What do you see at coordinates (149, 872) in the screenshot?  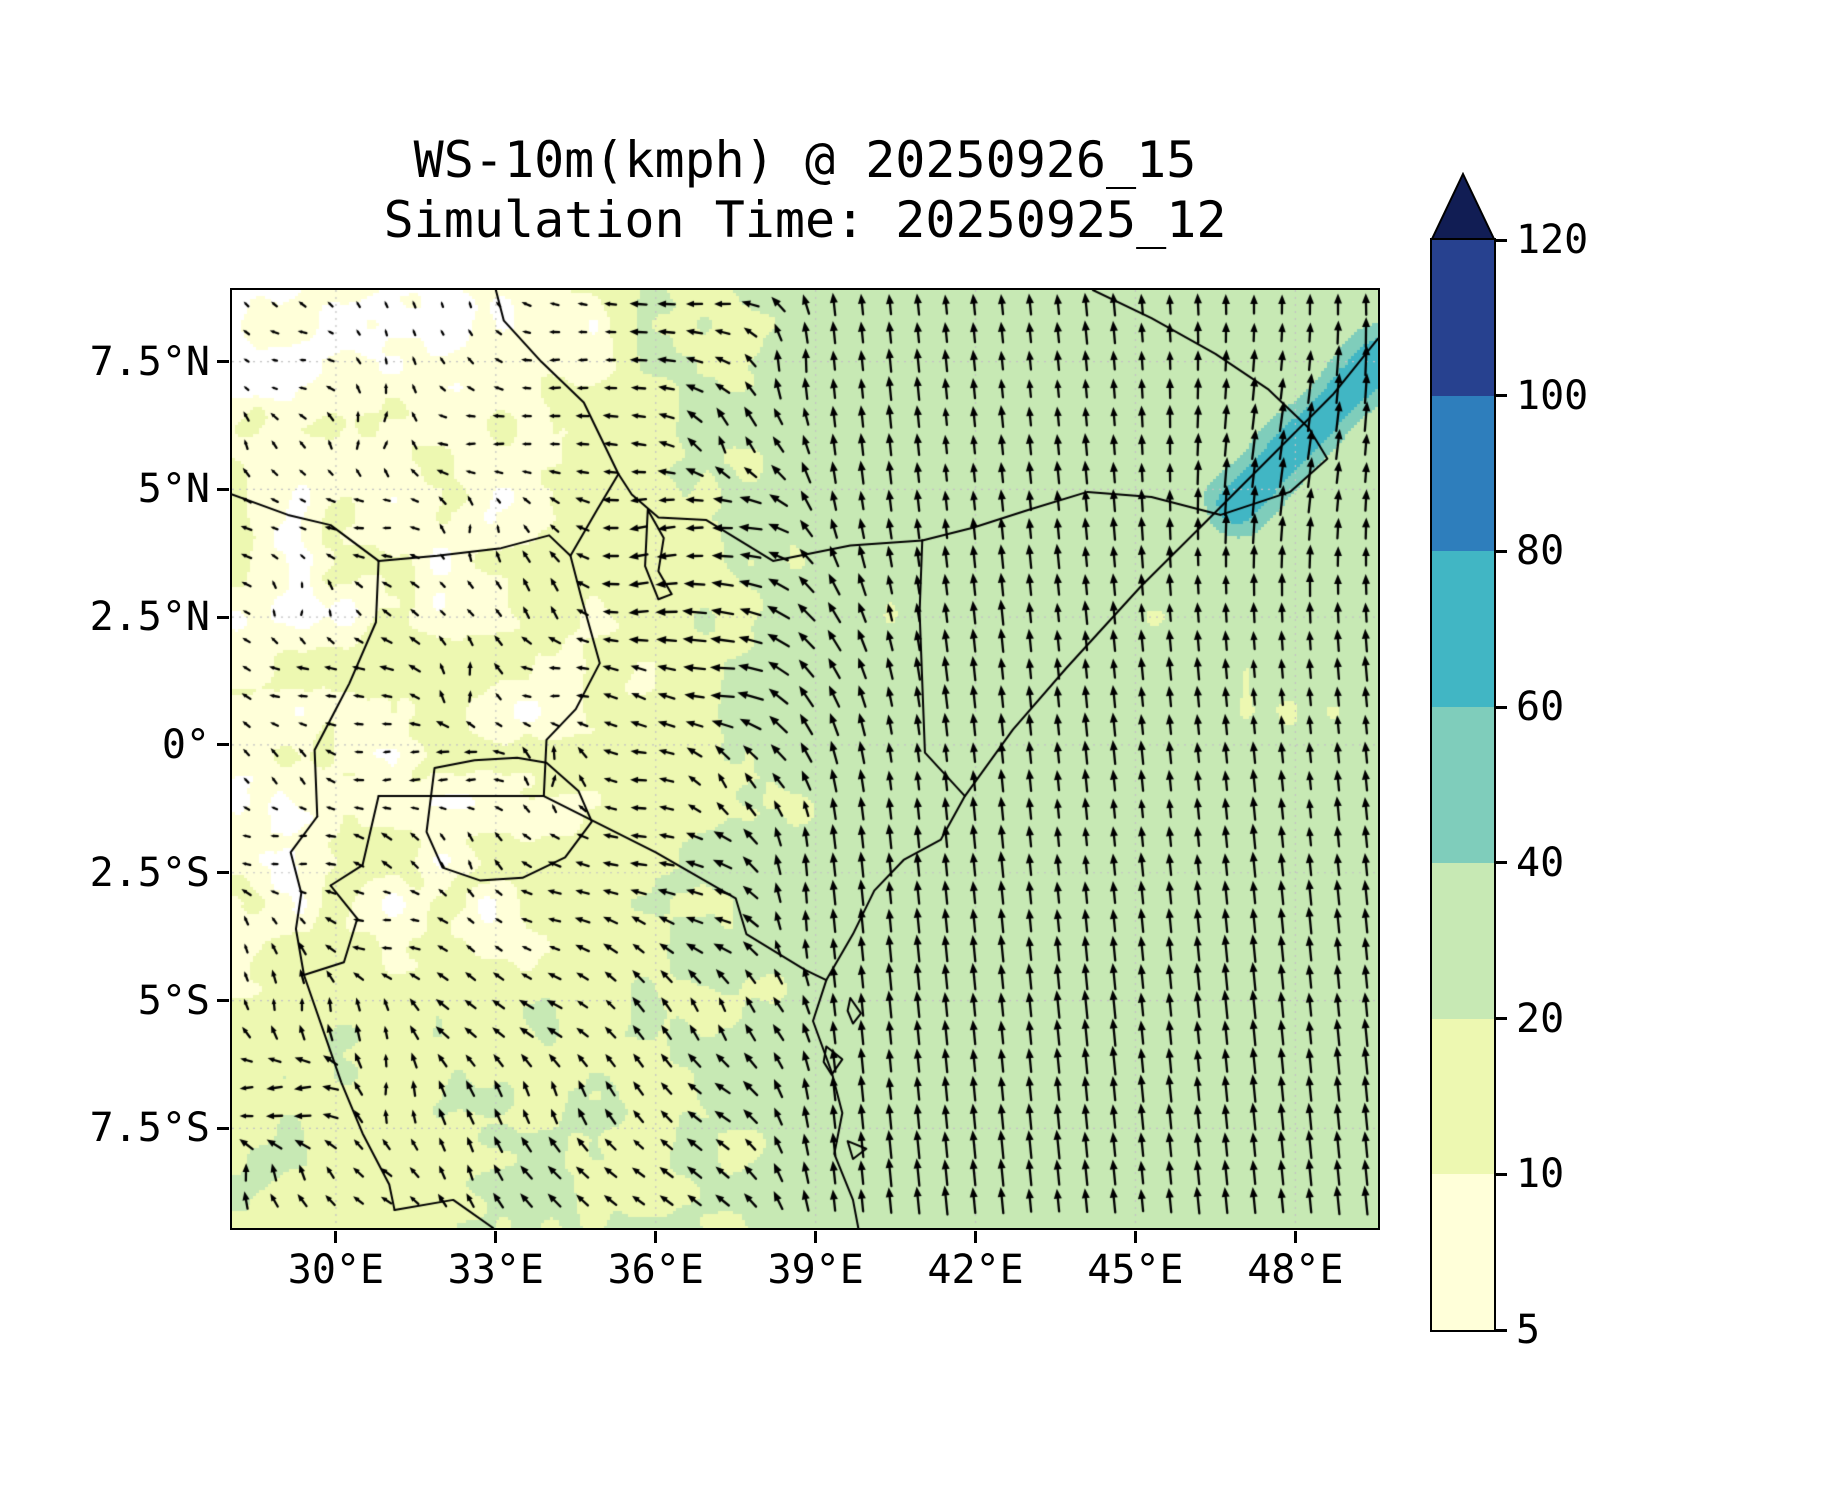 I see `y-tick-label: 2.5°S` at bounding box center [149, 872].